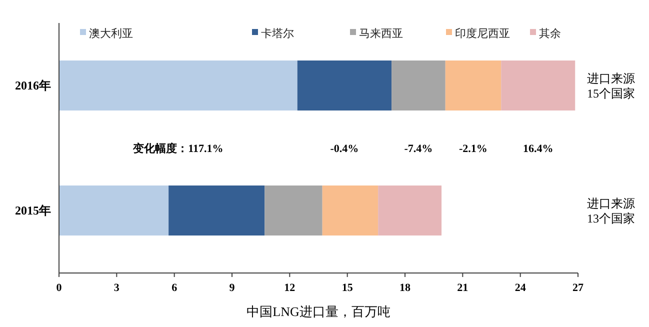 The image size is (649, 327). Describe the element at coordinates (344, 149) in the screenshot. I see `annotation: -0.4%` at that location.